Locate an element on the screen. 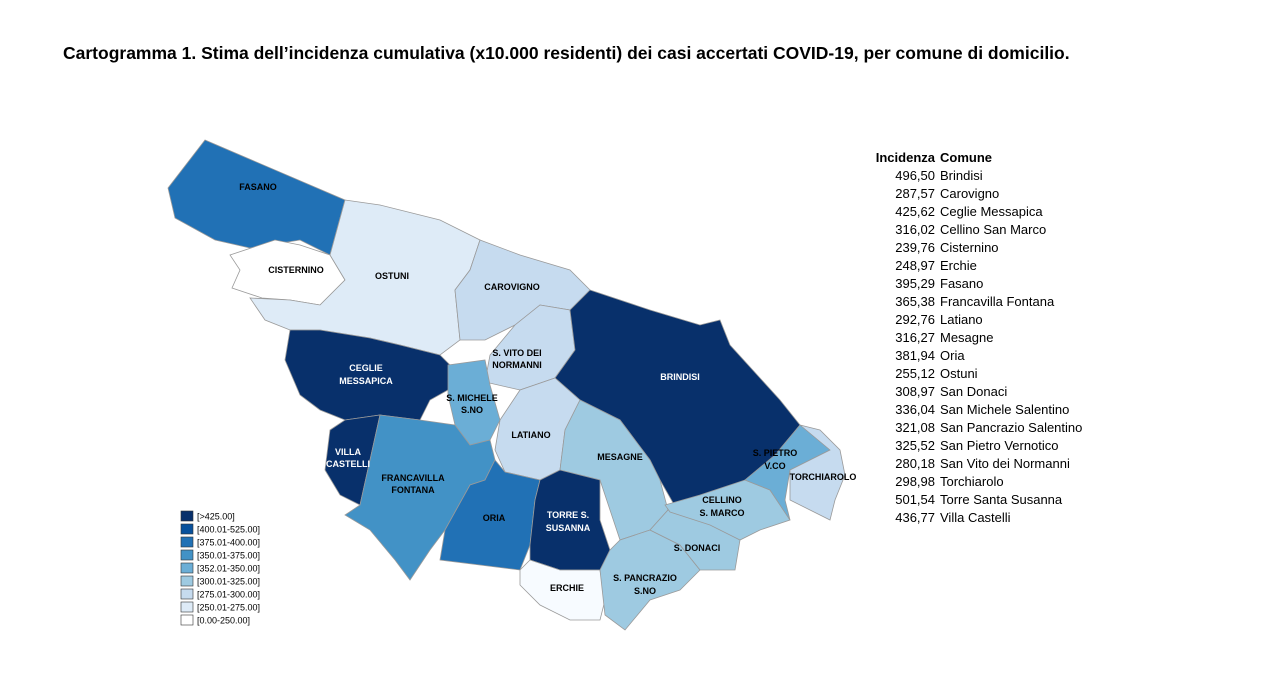  label-line: ERCHIE is located at coordinates (567, 588).